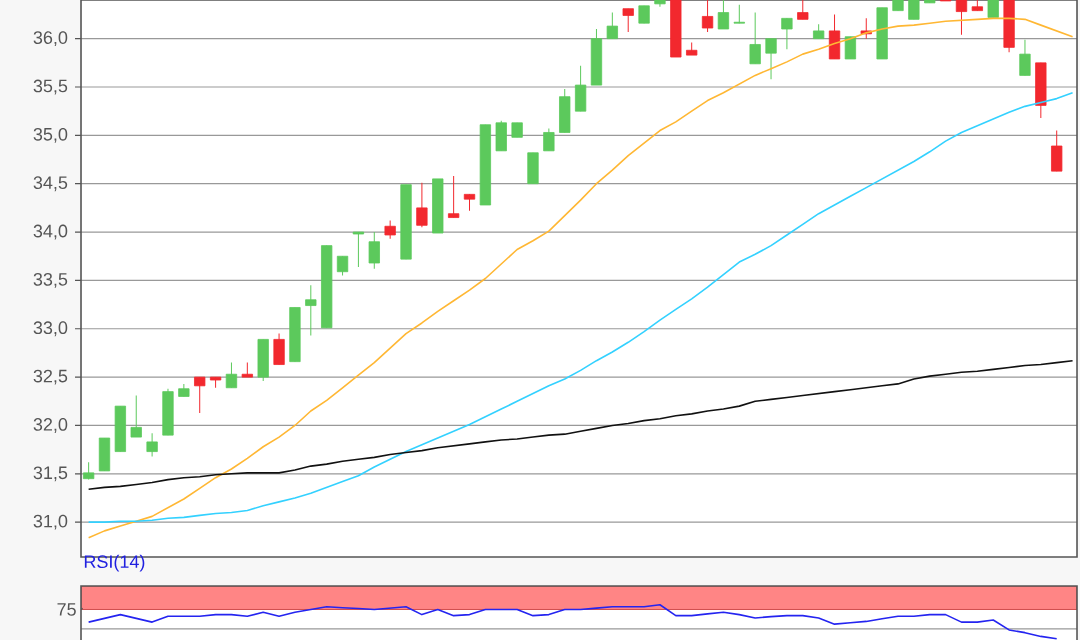 This screenshot has height=640, width=1080. Describe the element at coordinates (50, 425) in the screenshot. I see `y-tick-label: 32,0` at that location.